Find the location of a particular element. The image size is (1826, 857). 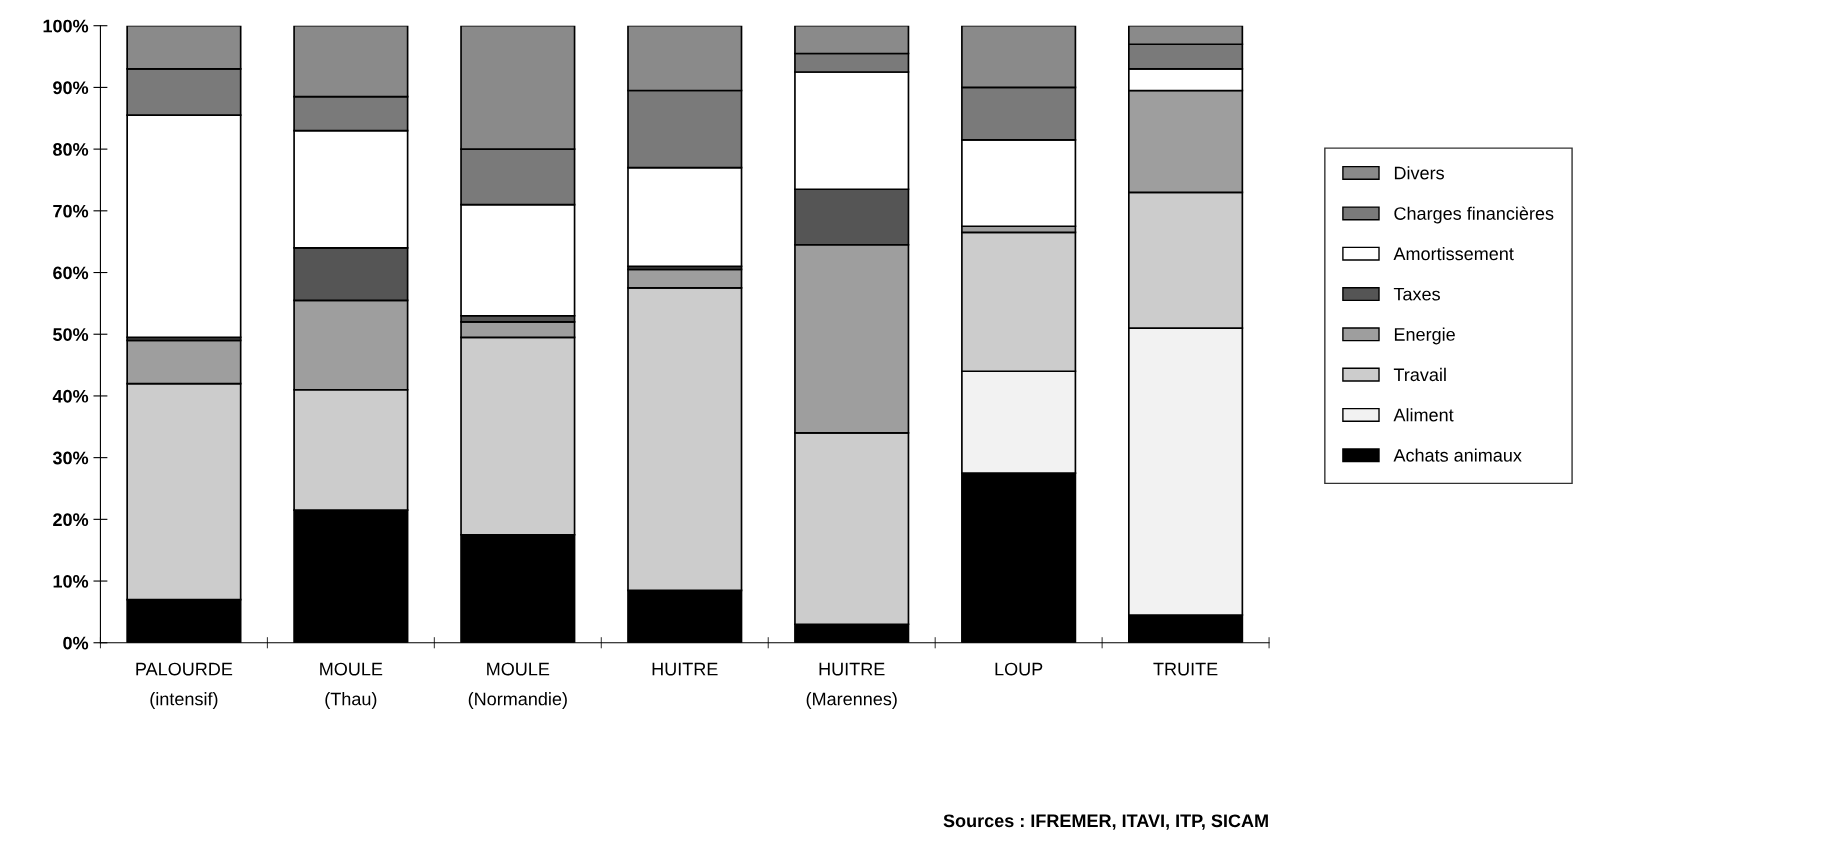

y-tick-label: 0% is located at coordinates (76, 643).